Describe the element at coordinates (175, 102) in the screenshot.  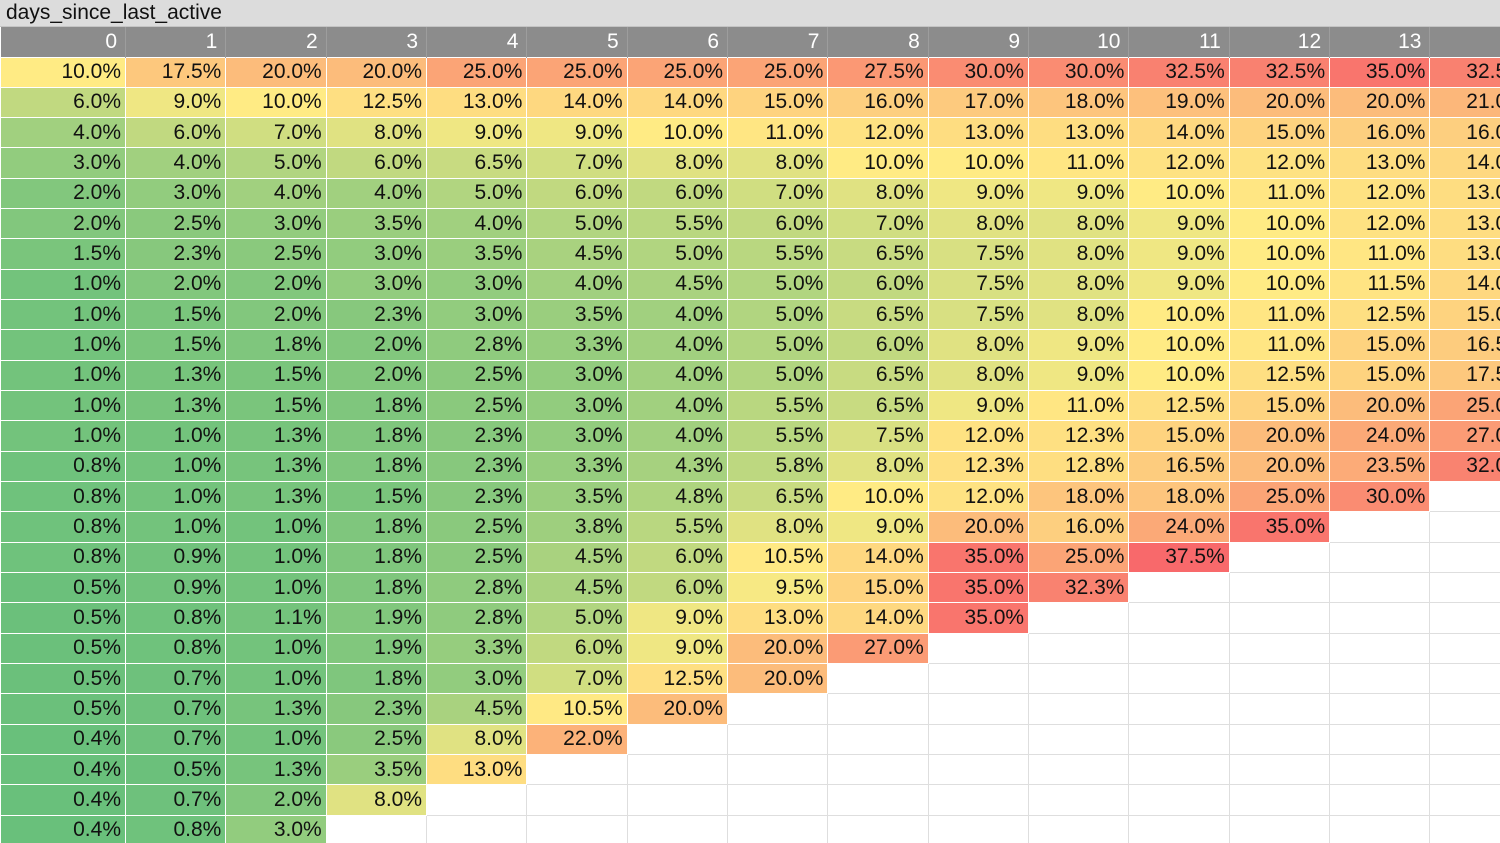
I see `heatmap-cell: 9.0%` at that location.